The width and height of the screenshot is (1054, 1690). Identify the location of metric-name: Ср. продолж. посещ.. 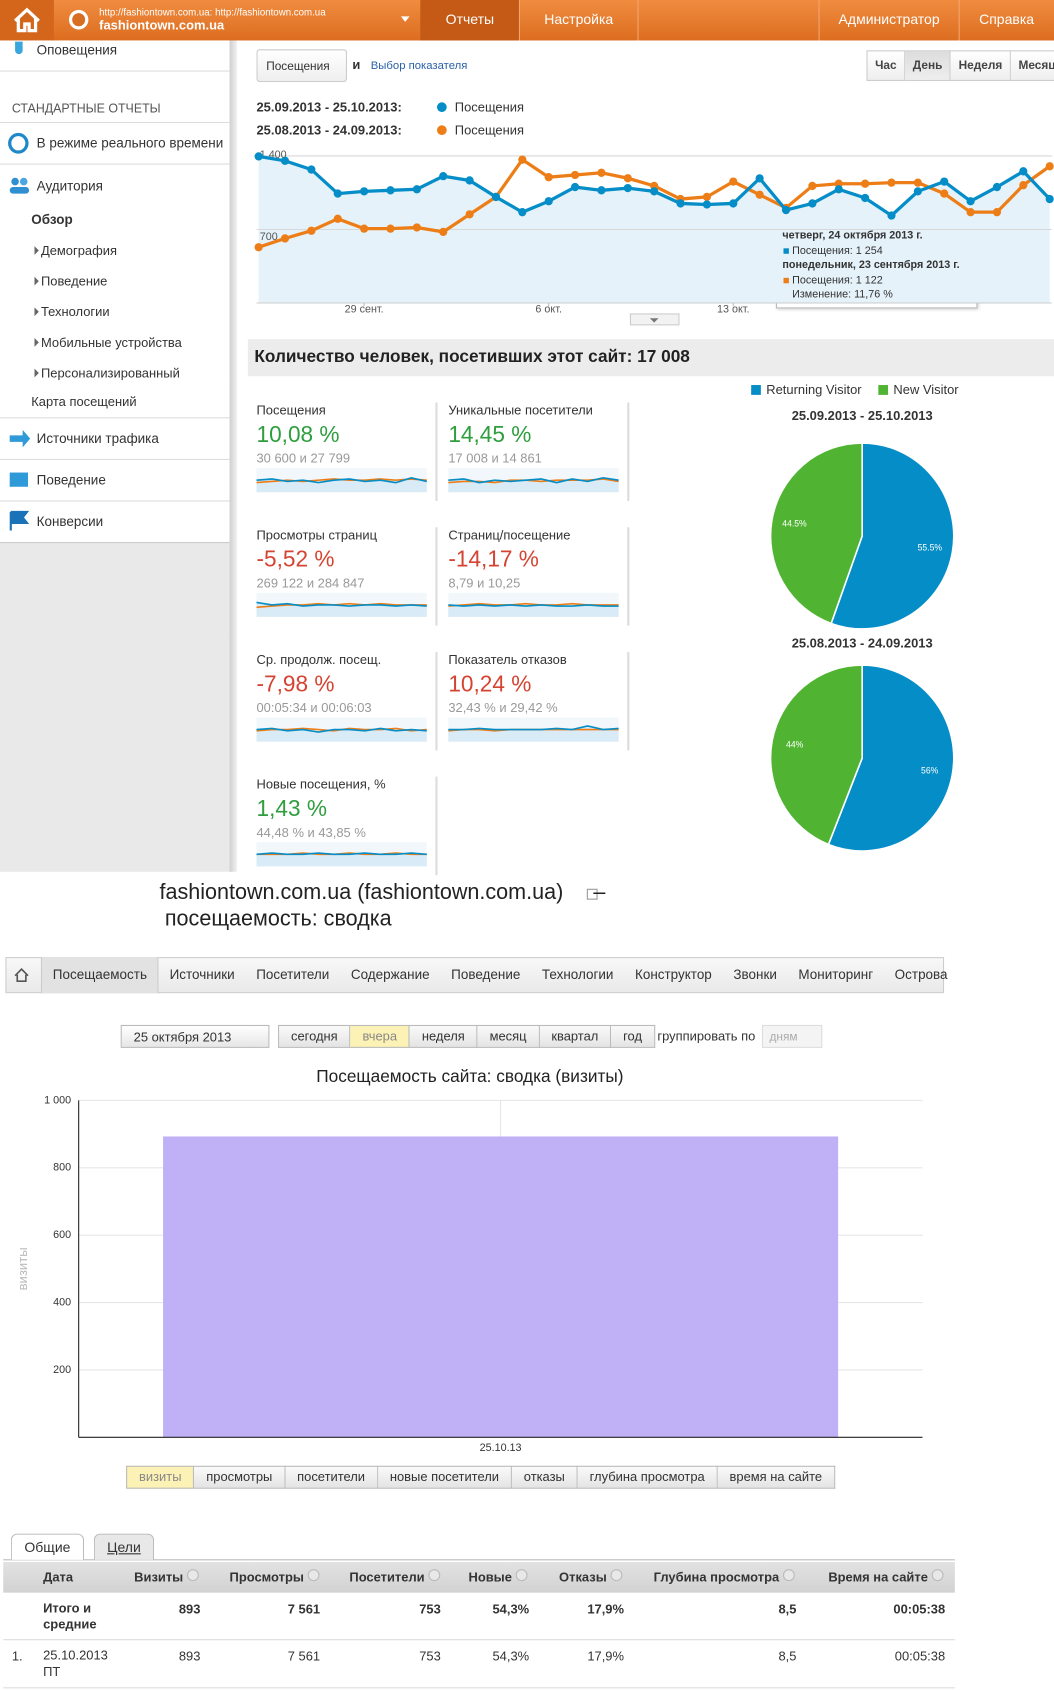
(319, 659).